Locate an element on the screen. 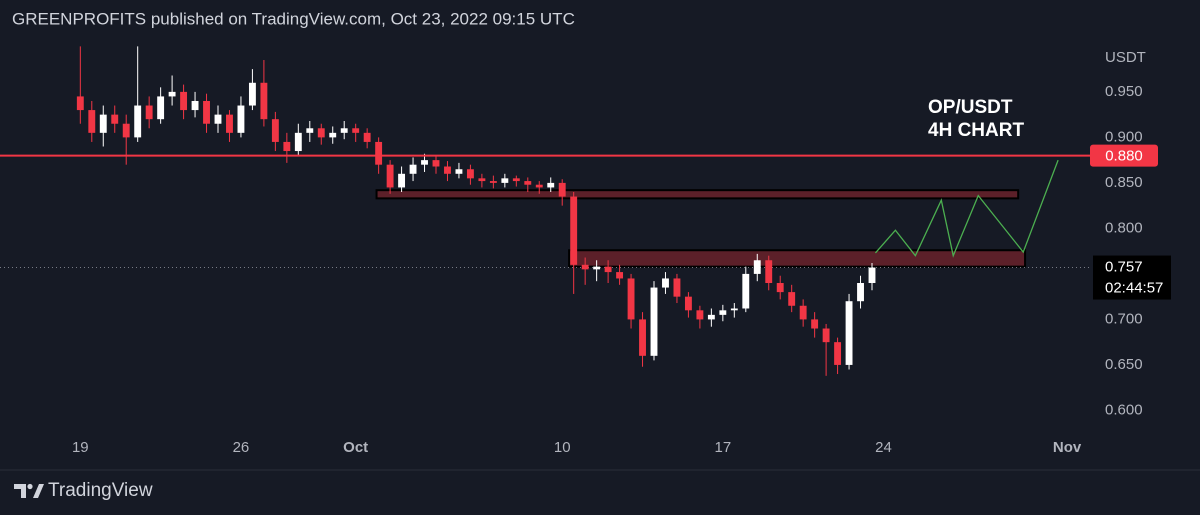 The height and width of the screenshot is (515, 1200). y-tick-label: 0.650 is located at coordinates (1124, 364).